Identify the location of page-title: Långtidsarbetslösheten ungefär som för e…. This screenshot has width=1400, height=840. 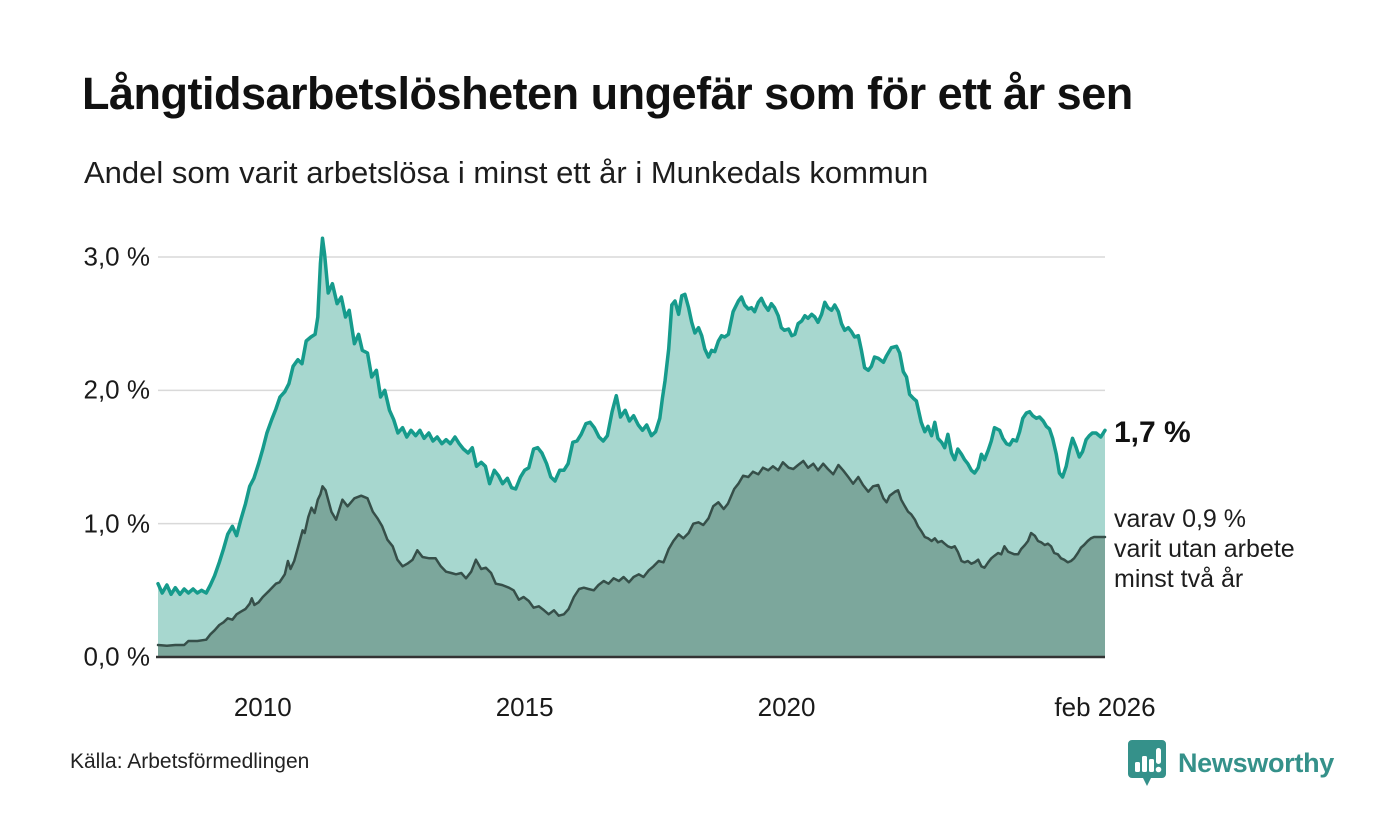
(607, 93).